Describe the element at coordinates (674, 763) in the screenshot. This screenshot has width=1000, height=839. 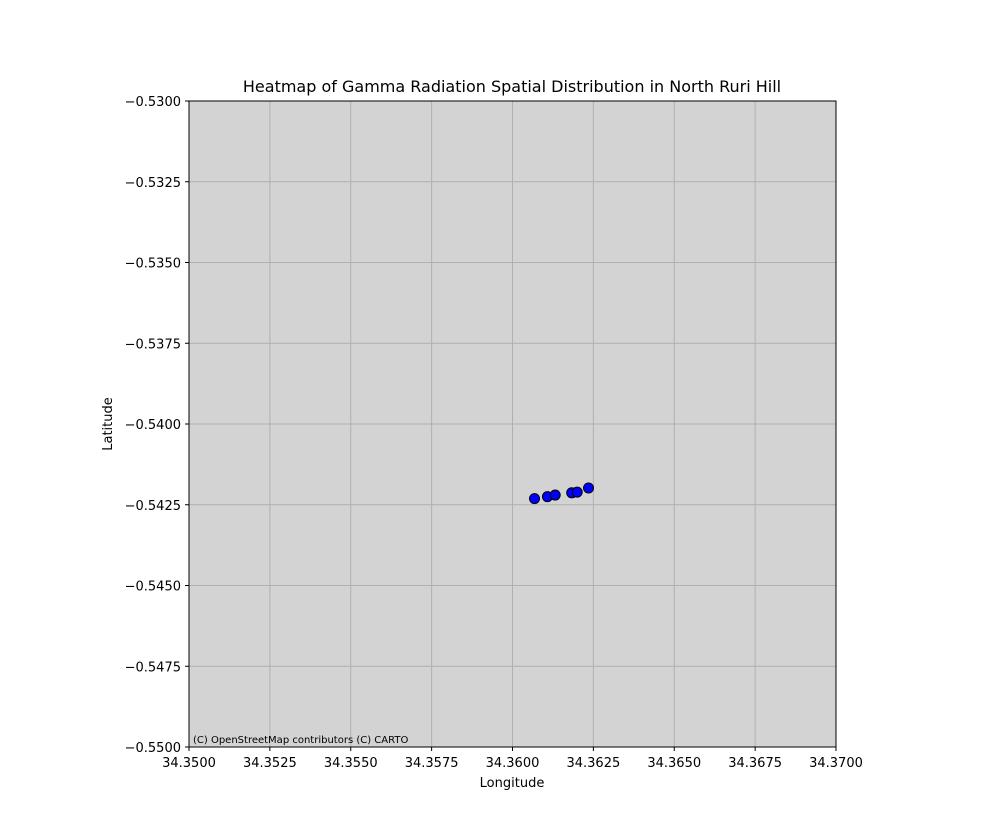
I see `x-tick-label: 34.3650` at that location.